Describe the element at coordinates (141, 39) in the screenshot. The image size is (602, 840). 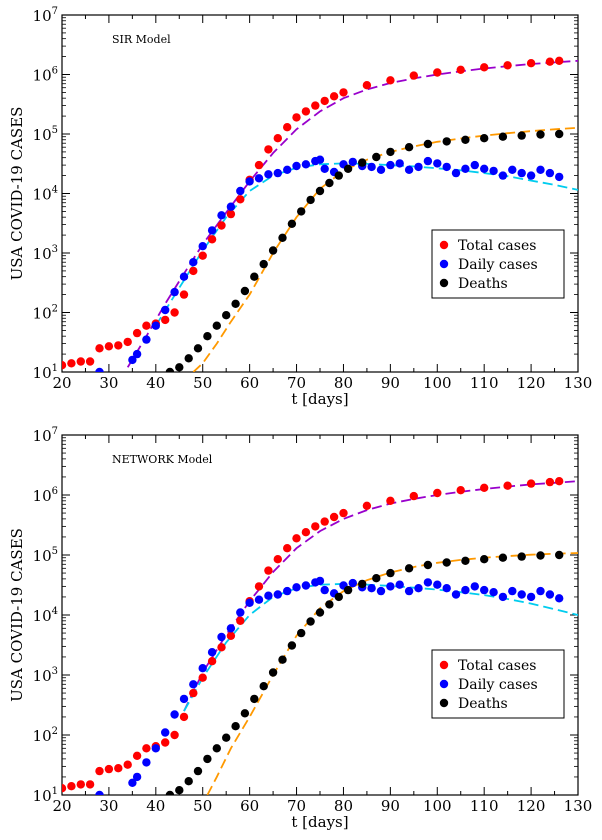
I see `chart-title: SIR Model` at that location.